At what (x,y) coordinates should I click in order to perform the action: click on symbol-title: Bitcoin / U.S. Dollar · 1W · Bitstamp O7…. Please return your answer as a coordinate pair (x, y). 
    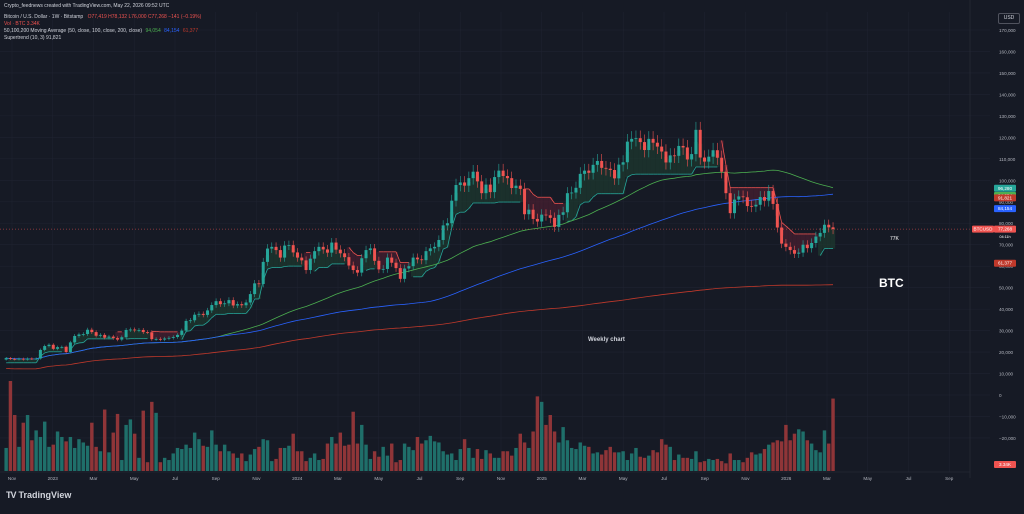
    Looking at the image, I should click on (102, 17).